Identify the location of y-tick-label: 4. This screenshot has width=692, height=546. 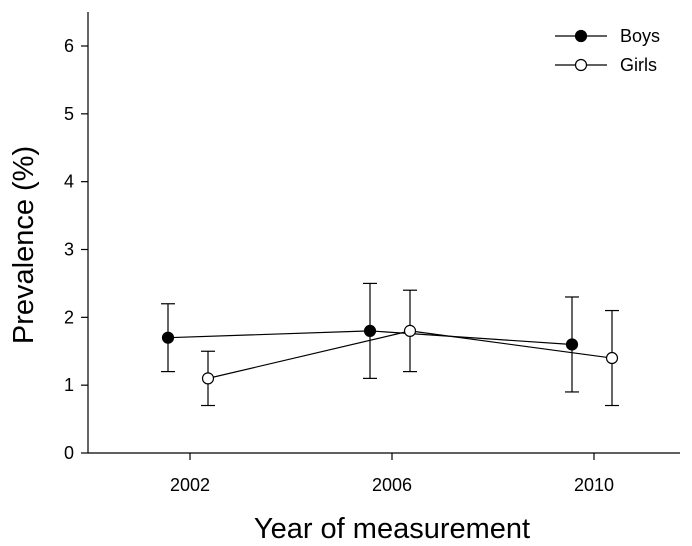
(69, 182).